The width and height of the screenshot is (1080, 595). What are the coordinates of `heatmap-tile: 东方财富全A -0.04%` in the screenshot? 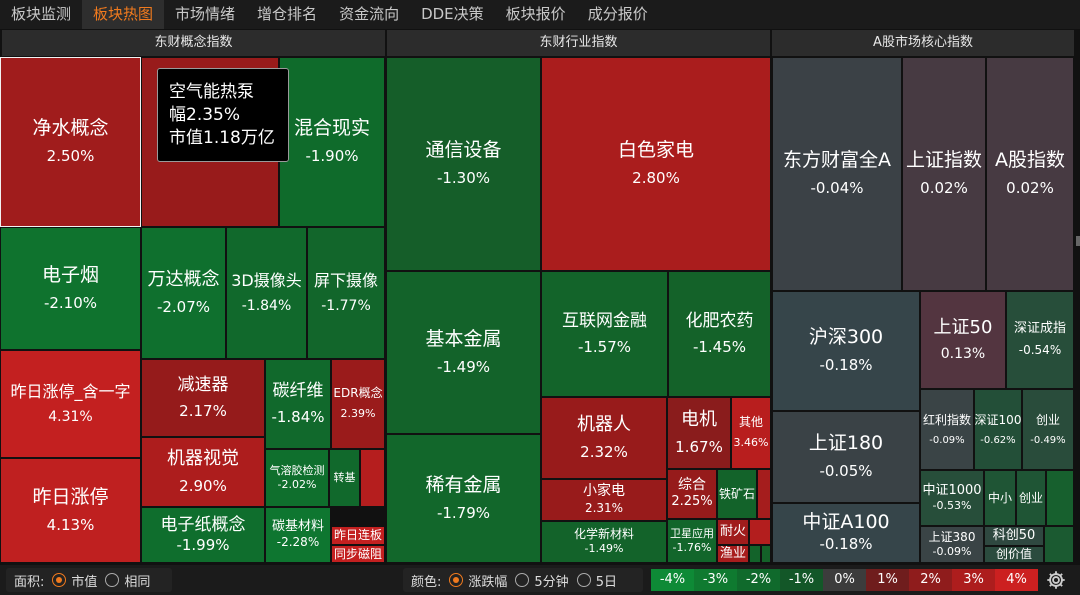 It's located at (837, 174).